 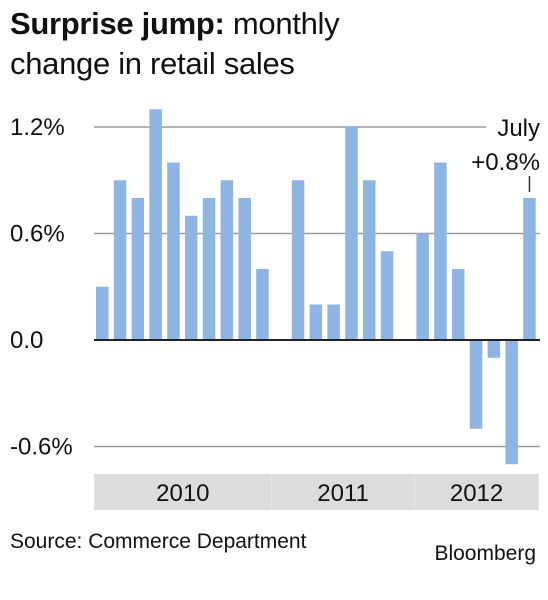 I want to click on year-bands: 2010 2011 2012, so click(x=316, y=492).